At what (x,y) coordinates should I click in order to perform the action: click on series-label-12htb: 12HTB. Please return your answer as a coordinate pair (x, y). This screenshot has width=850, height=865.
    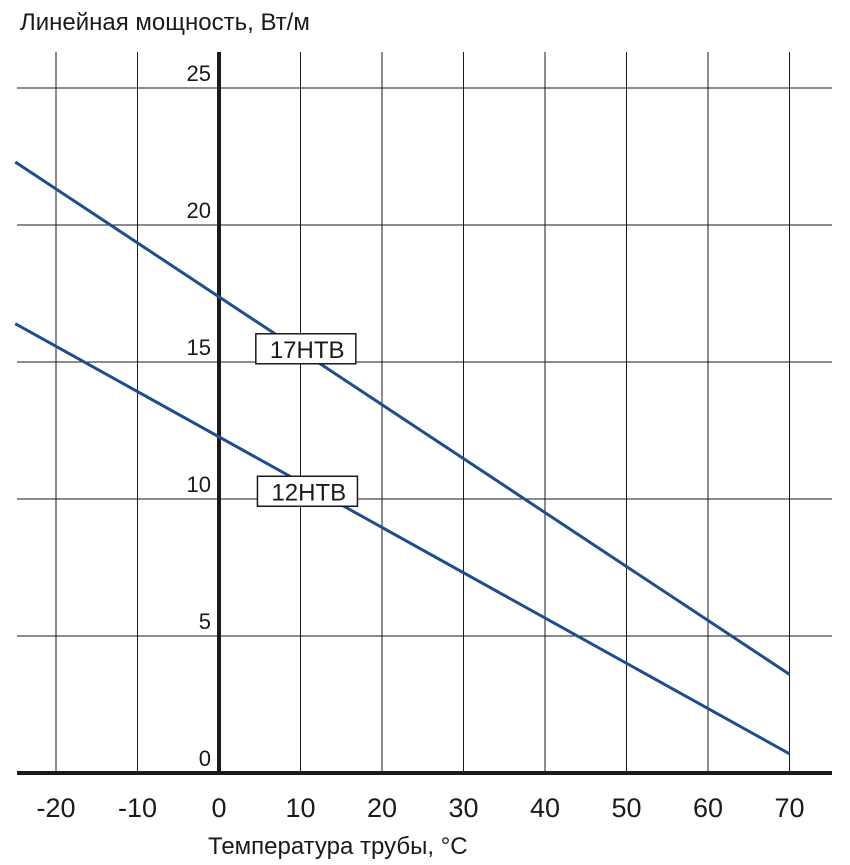
    Looking at the image, I should click on (308, 492).